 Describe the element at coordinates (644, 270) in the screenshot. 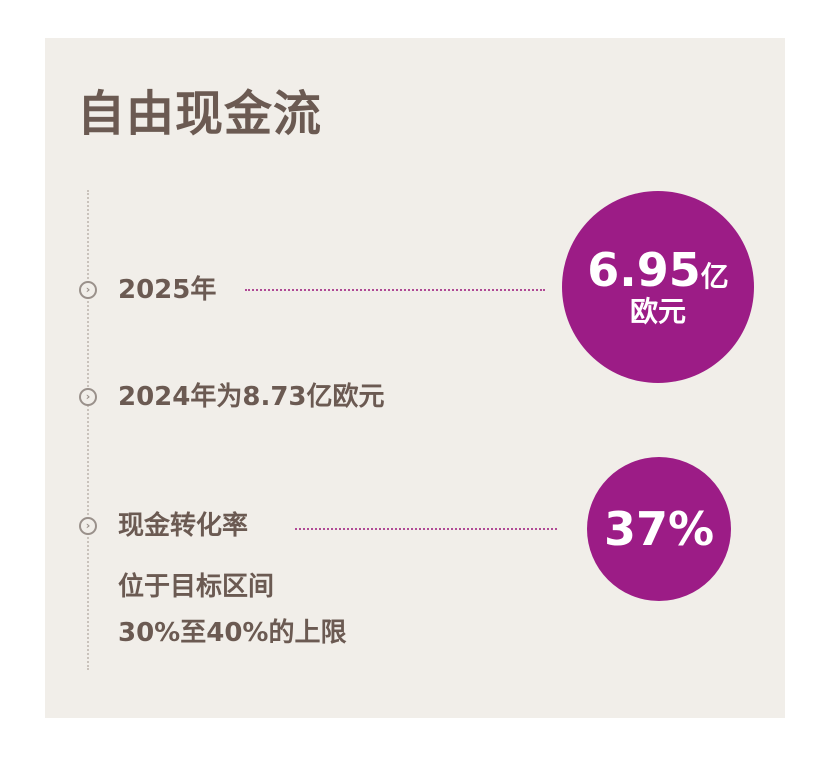

I see `fcf-value: 6.95` at that location.